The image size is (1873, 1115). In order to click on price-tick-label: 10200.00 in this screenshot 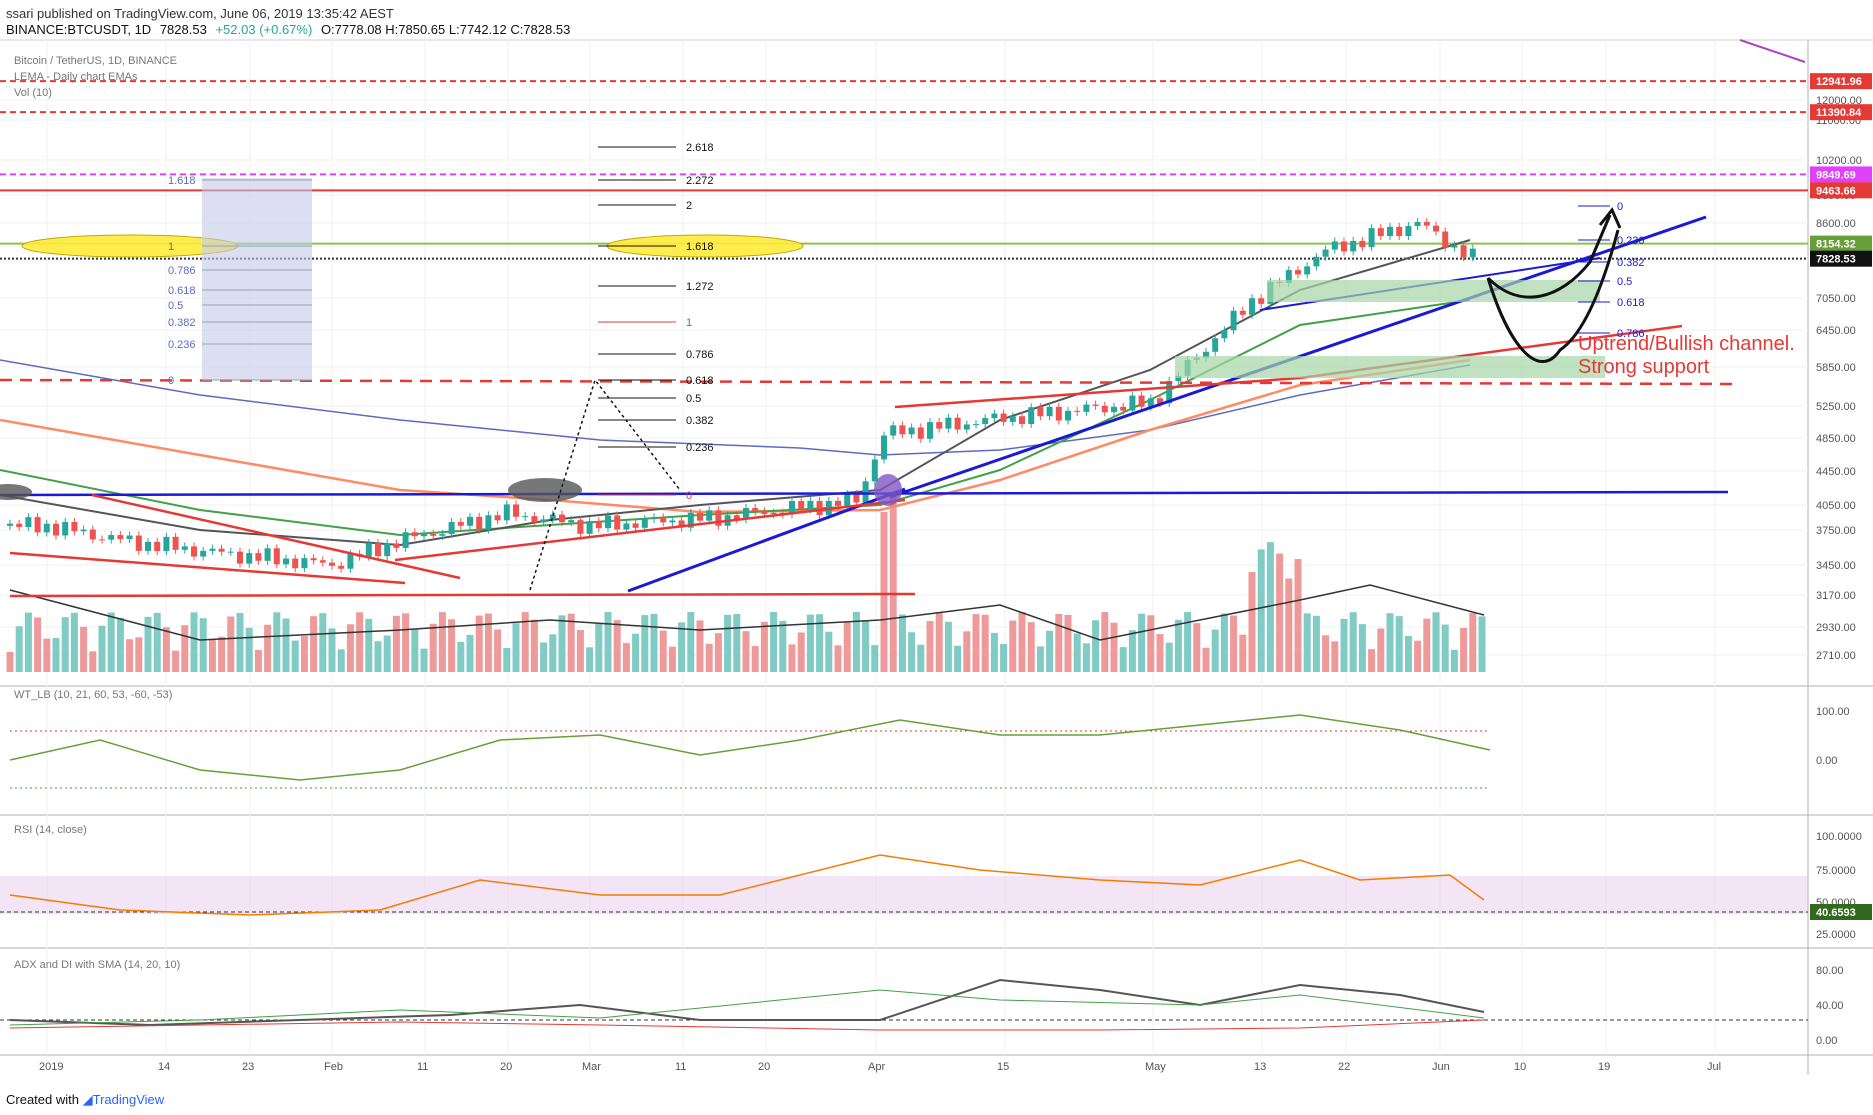, I will do `click(1839, 161)`.